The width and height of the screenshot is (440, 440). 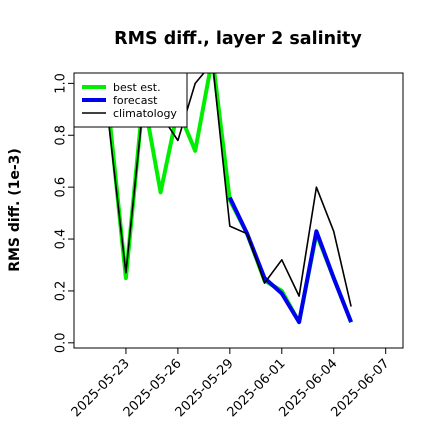 I want to click on y-tick-label: 0.2, so click(x=61, y=291).